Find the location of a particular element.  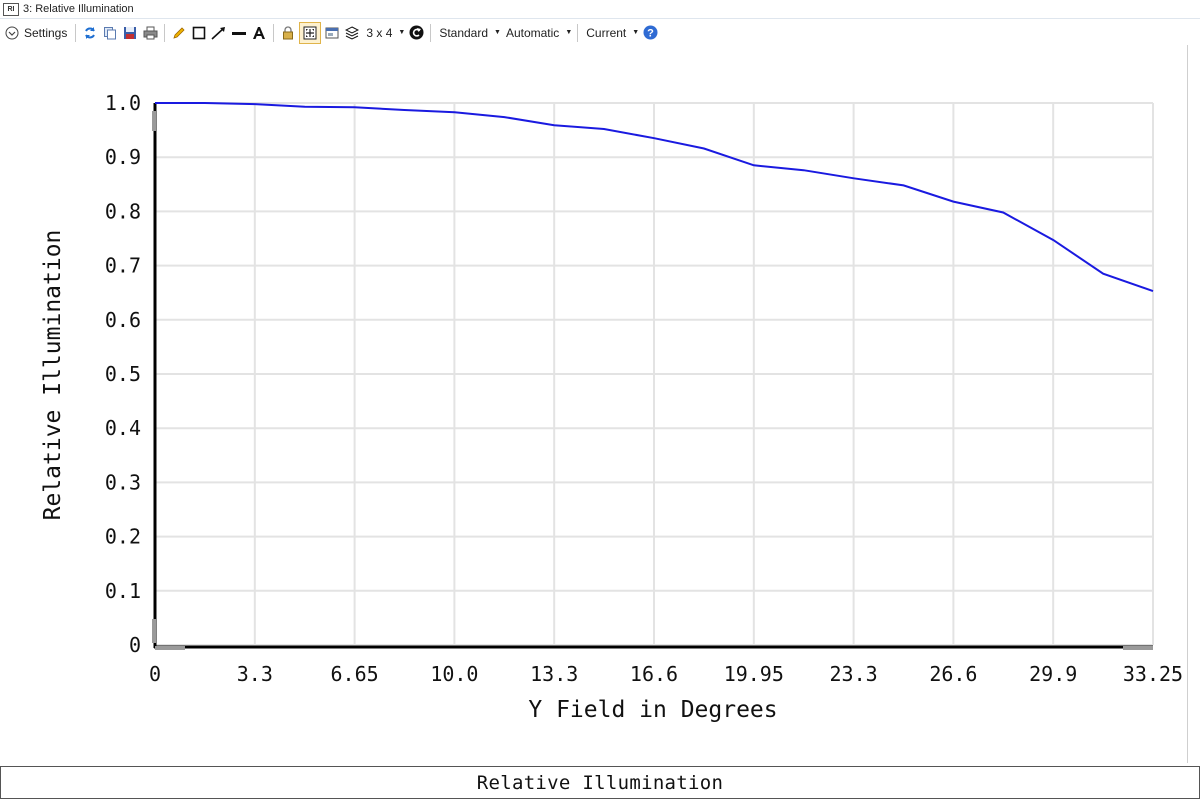

layers-button is located at coordinates (352, 33).